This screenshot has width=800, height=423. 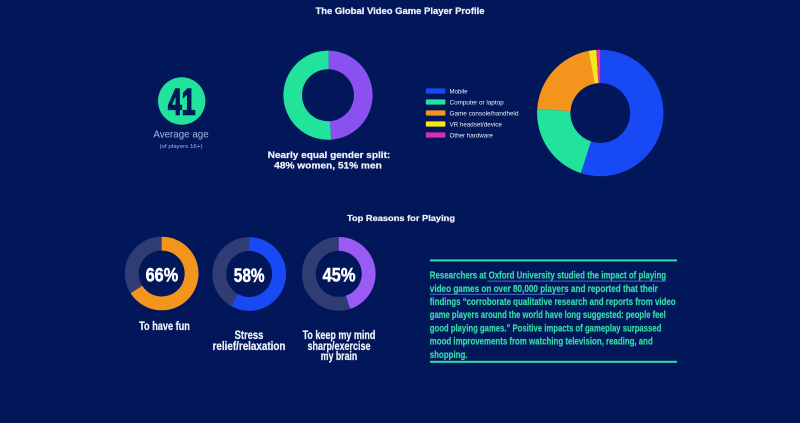 What do you see at coordinates (164, 326) in the screenshot?
I see `svg-text: To have fun` at bounding box center [164, 326].